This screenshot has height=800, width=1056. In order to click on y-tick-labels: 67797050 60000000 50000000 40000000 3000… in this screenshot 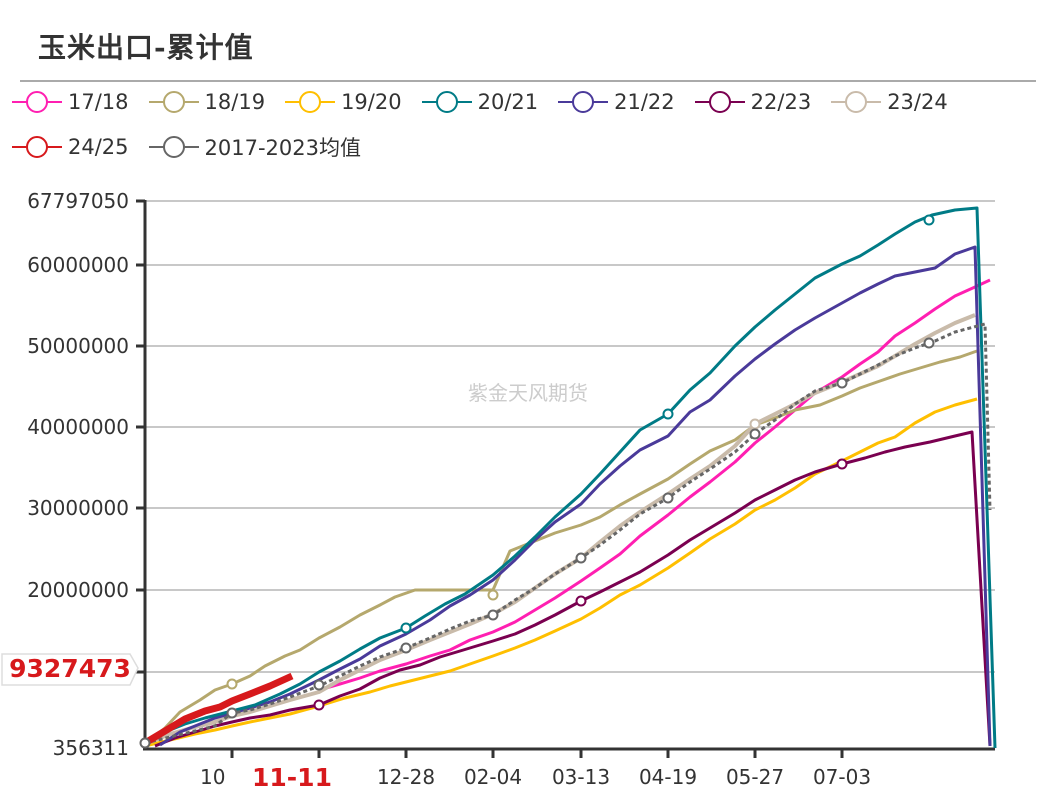, I will do `click(78, 474)`.